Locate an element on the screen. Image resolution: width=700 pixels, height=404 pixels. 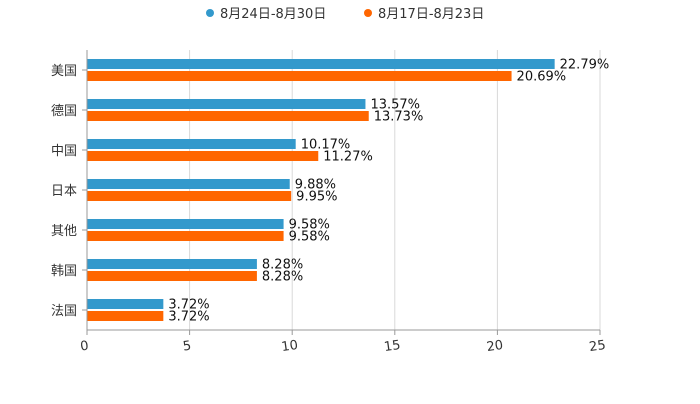
data-label-series-2: 3.72% is located at coordinates (188, 317).